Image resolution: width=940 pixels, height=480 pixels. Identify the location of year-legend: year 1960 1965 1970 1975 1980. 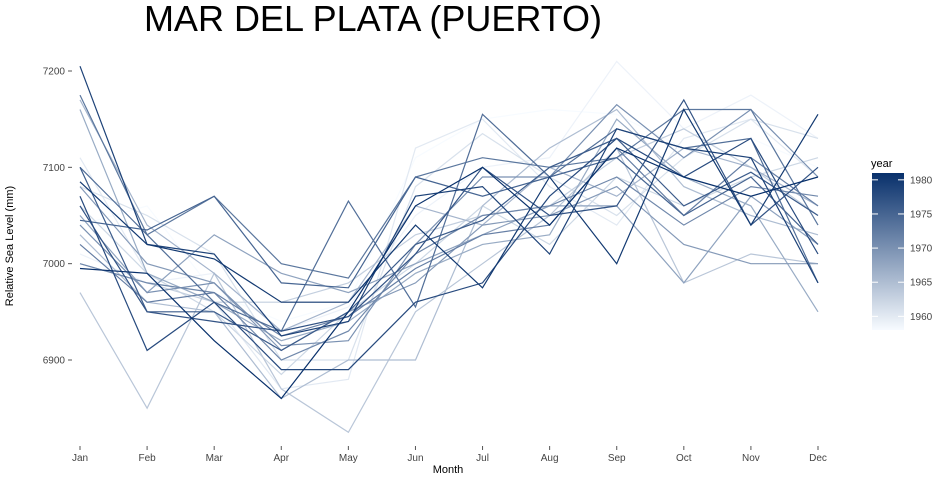
(902, 244).